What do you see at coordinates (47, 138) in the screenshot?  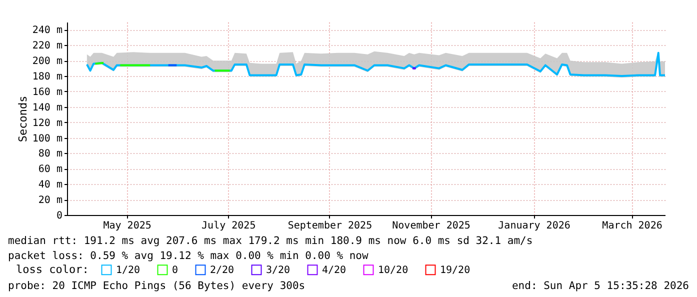 I see `y-tick-label: 100 m` at bounding box center [47, 138].